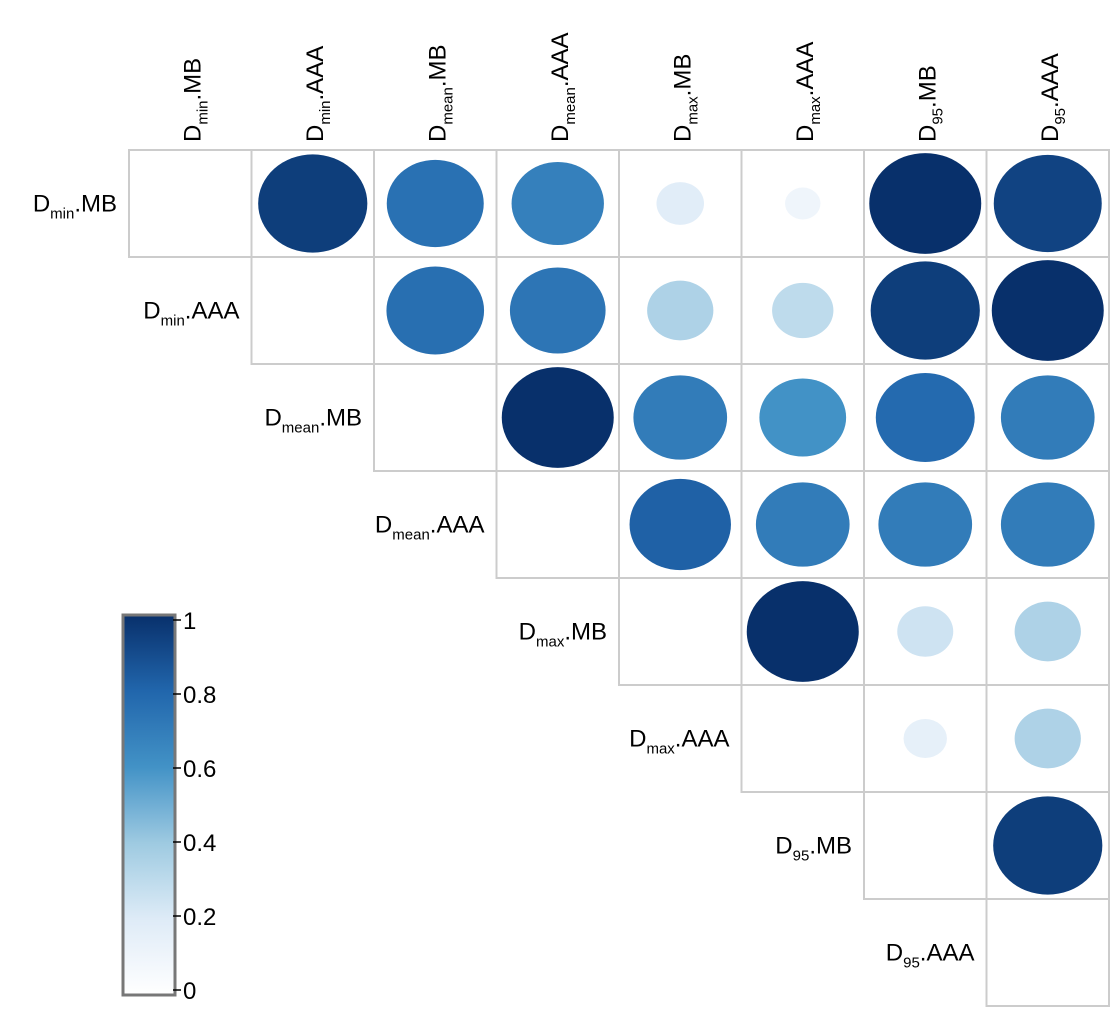 This screenshot has width=1119, height=1019. What do you see at coordinates (318, 94) in the screenshot?
I see `column-label: Dmin.AAA` at bounding box center [318, 94].